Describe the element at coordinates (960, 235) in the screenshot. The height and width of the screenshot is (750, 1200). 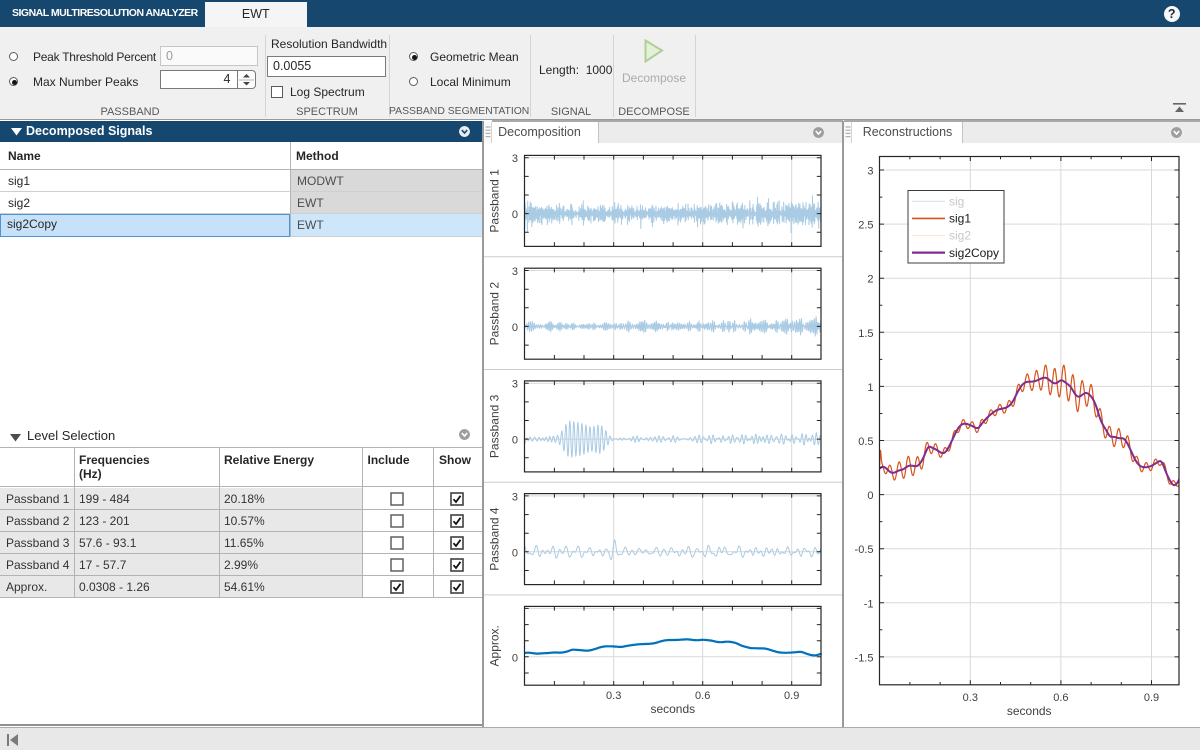
I see `svg-text: sig2` at that location.